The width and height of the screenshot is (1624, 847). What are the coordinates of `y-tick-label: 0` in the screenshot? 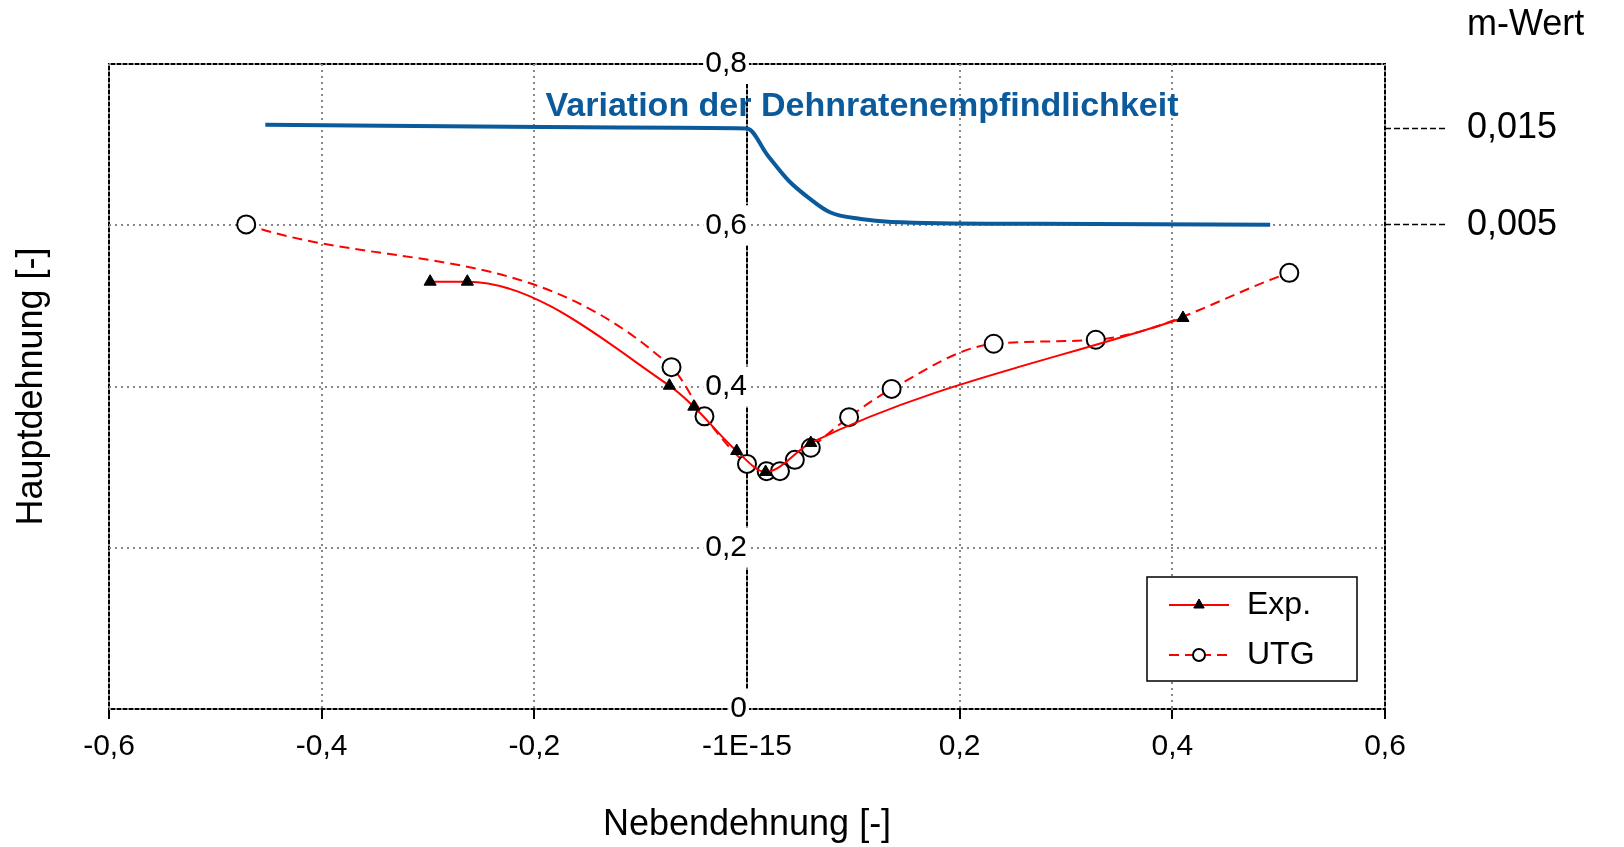 It's located at (738, 707).